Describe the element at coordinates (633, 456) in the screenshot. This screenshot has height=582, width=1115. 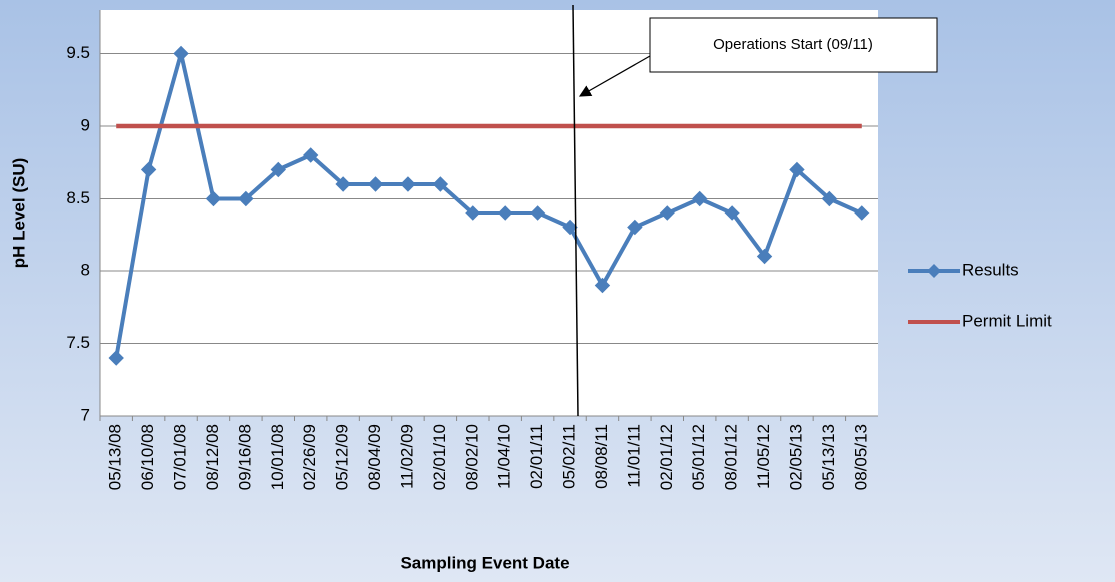
I see `x-tick-label: 11/01/11` at that location.